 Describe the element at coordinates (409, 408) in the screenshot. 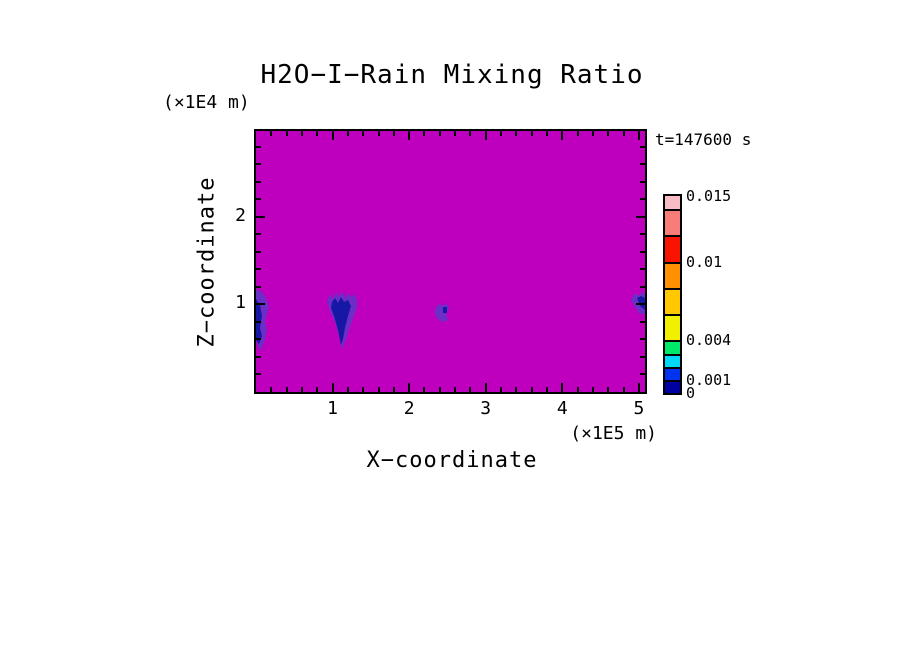

I see `x-tick-label: 2` at that location.